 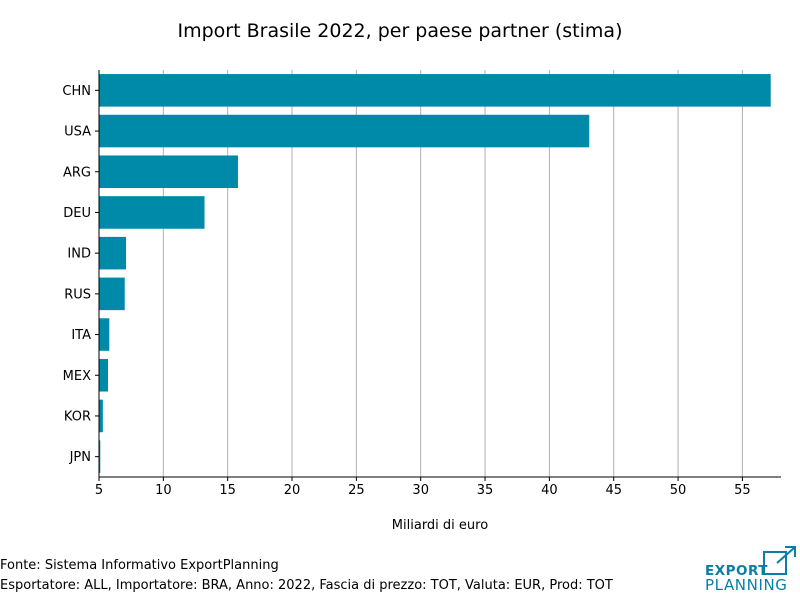 I want to click on bar-mex, so click(x=104, y=375).